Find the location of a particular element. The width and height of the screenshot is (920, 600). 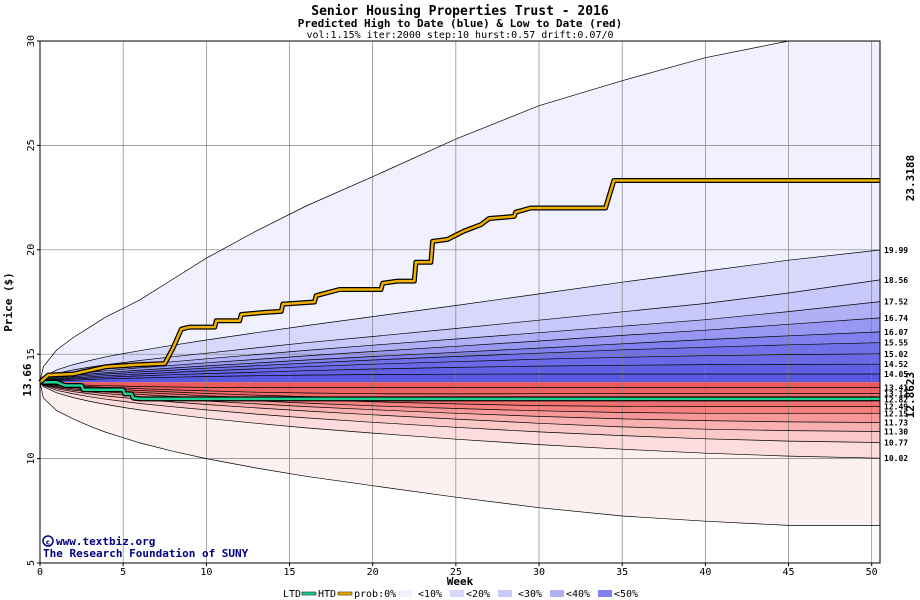

x-tick-label: 40 is located at coordinates (705, 572).